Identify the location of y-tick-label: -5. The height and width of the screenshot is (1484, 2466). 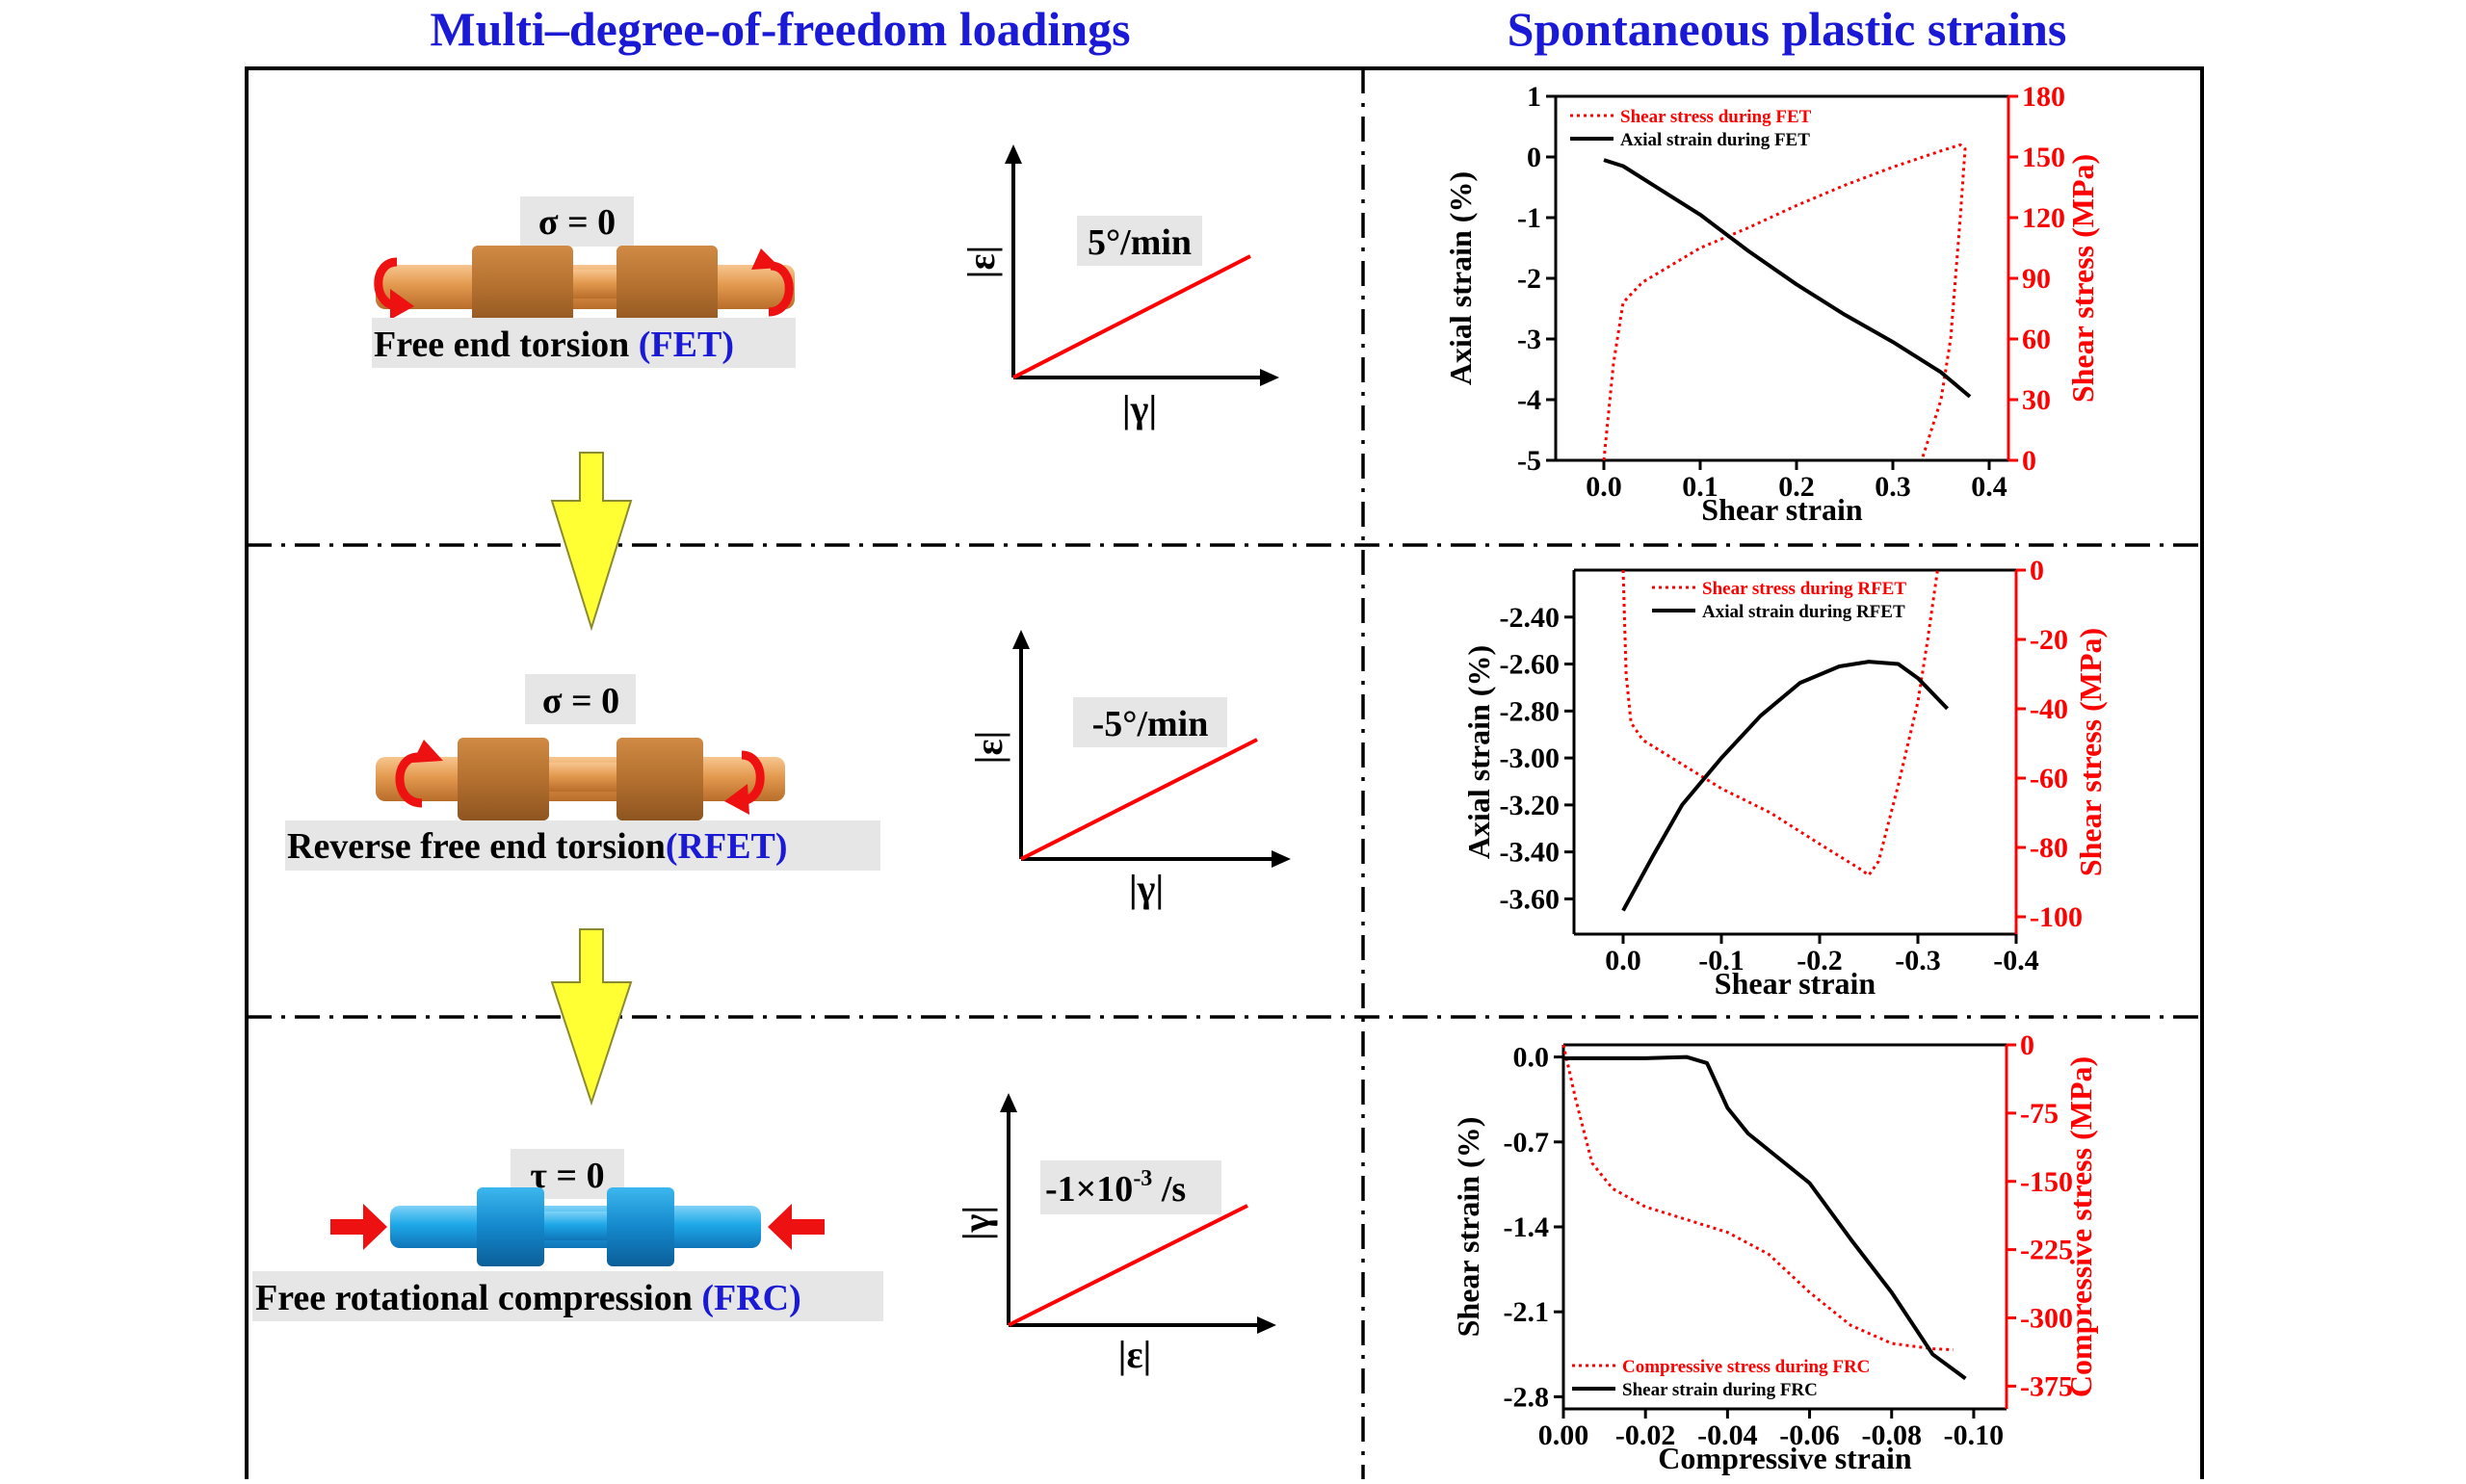
(1529, 461).